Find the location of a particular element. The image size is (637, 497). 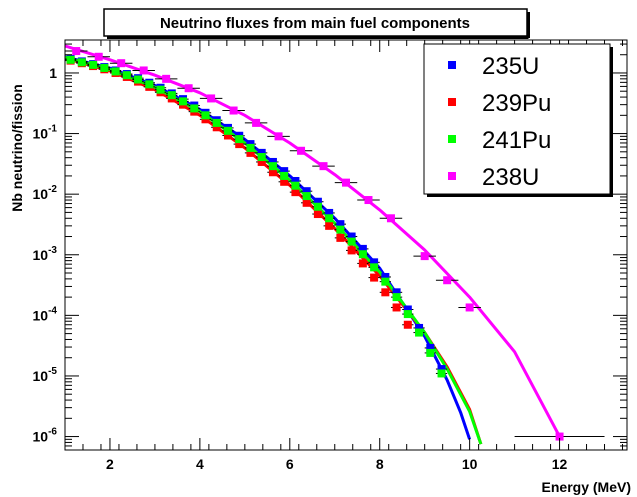

legend-label-241Pu: 241Pu is located at coordinates (516, 140).